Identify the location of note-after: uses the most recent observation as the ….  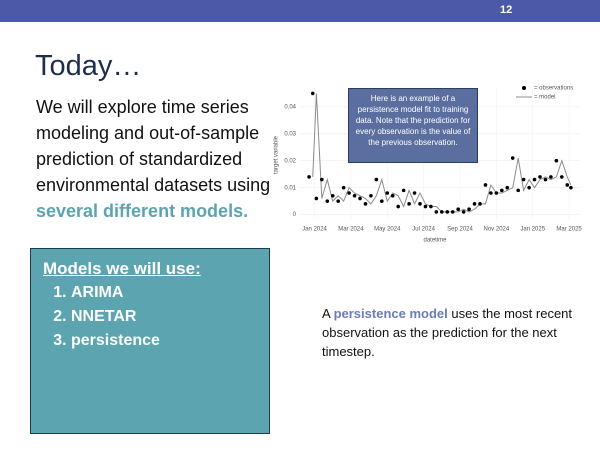
(447, 332).